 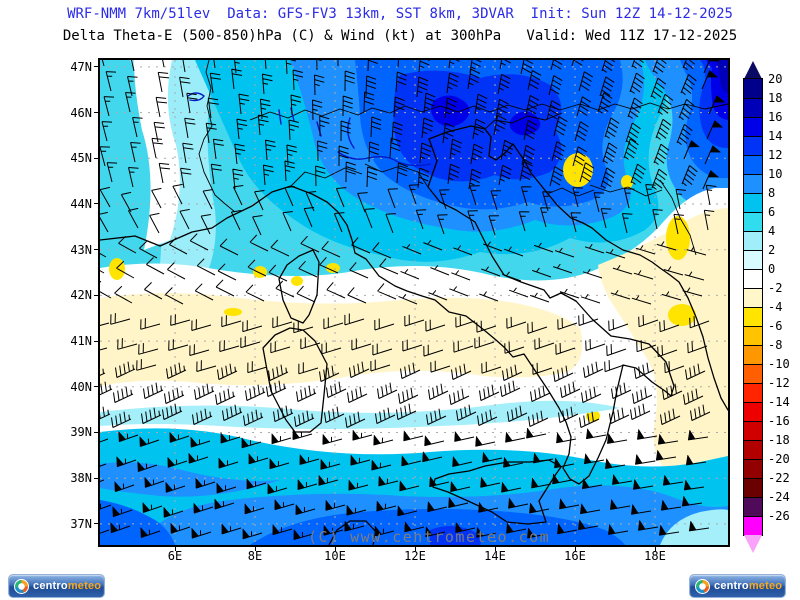 I want to click on lon-axis-label: 14E, so click(x=495, y=556).